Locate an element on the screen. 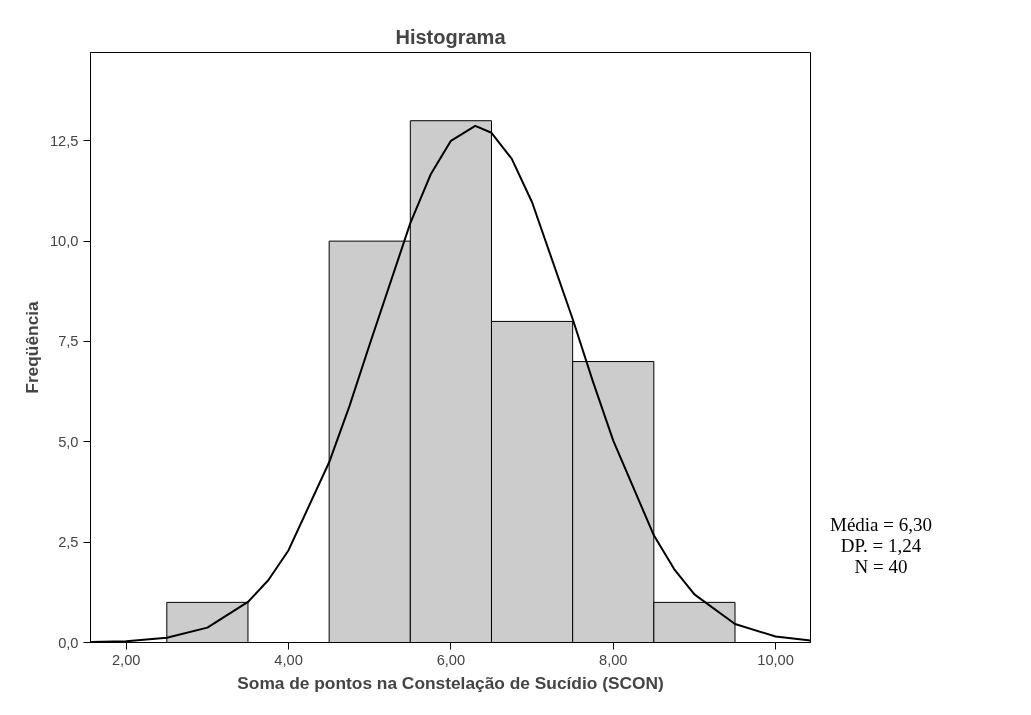 The image size is (1031, 715). y-tick-label: 12,5 is located at coordinates (64, 140).